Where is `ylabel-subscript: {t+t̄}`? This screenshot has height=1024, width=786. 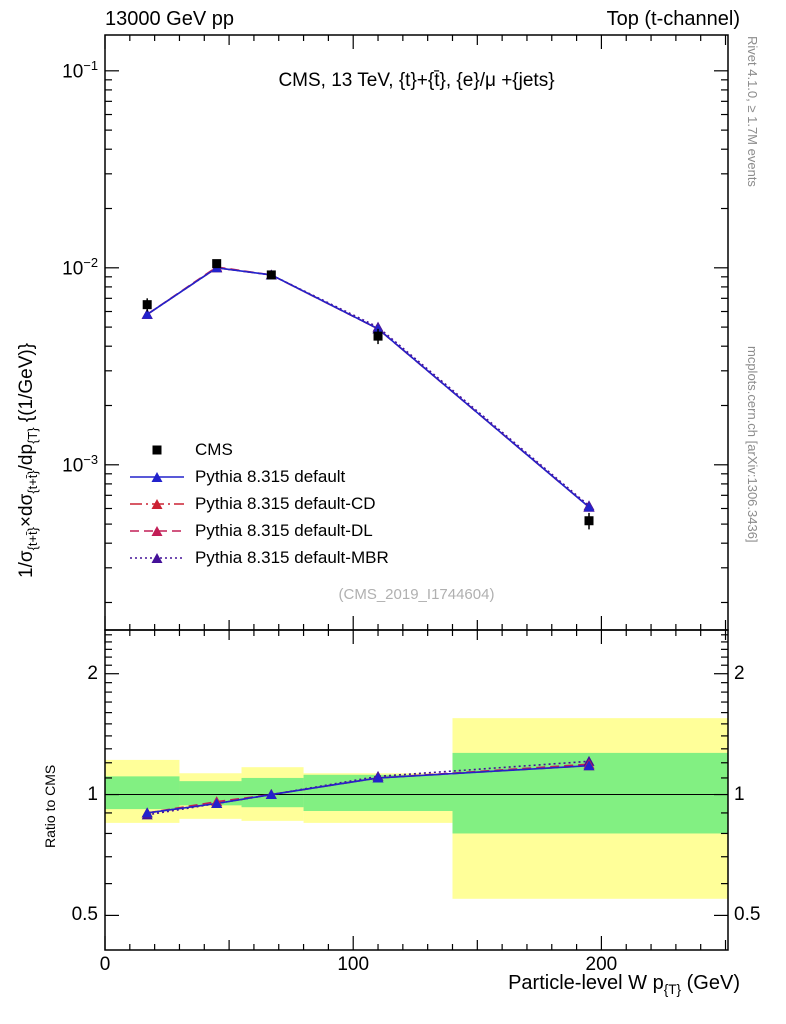 ylabel-subscript: {t+t̄} is located at coordinates (32, 539).